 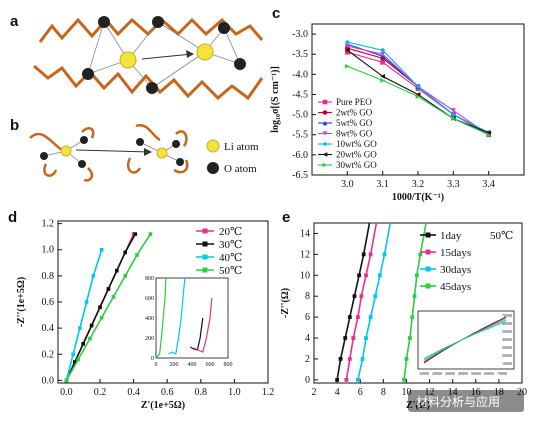 I want to click on inset-x-tick-label: 600, so click(x=210, y=365).